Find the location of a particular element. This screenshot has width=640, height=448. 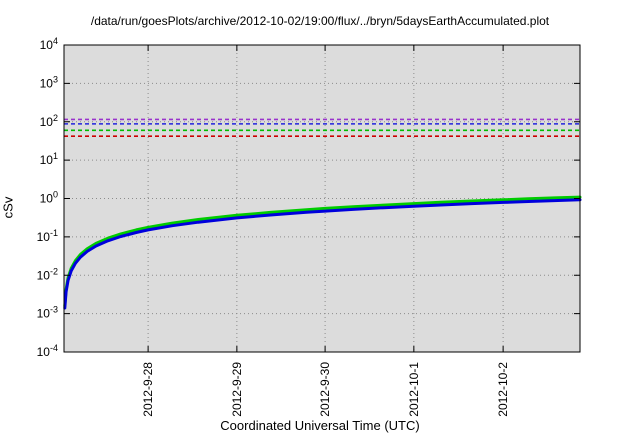

threshold-lines is located at coordinates (322, 128).